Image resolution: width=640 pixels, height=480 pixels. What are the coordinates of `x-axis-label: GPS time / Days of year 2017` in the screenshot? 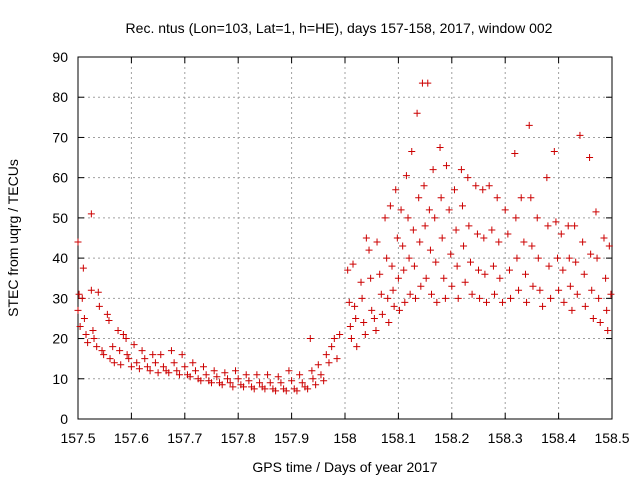 It's located at (344, 467).